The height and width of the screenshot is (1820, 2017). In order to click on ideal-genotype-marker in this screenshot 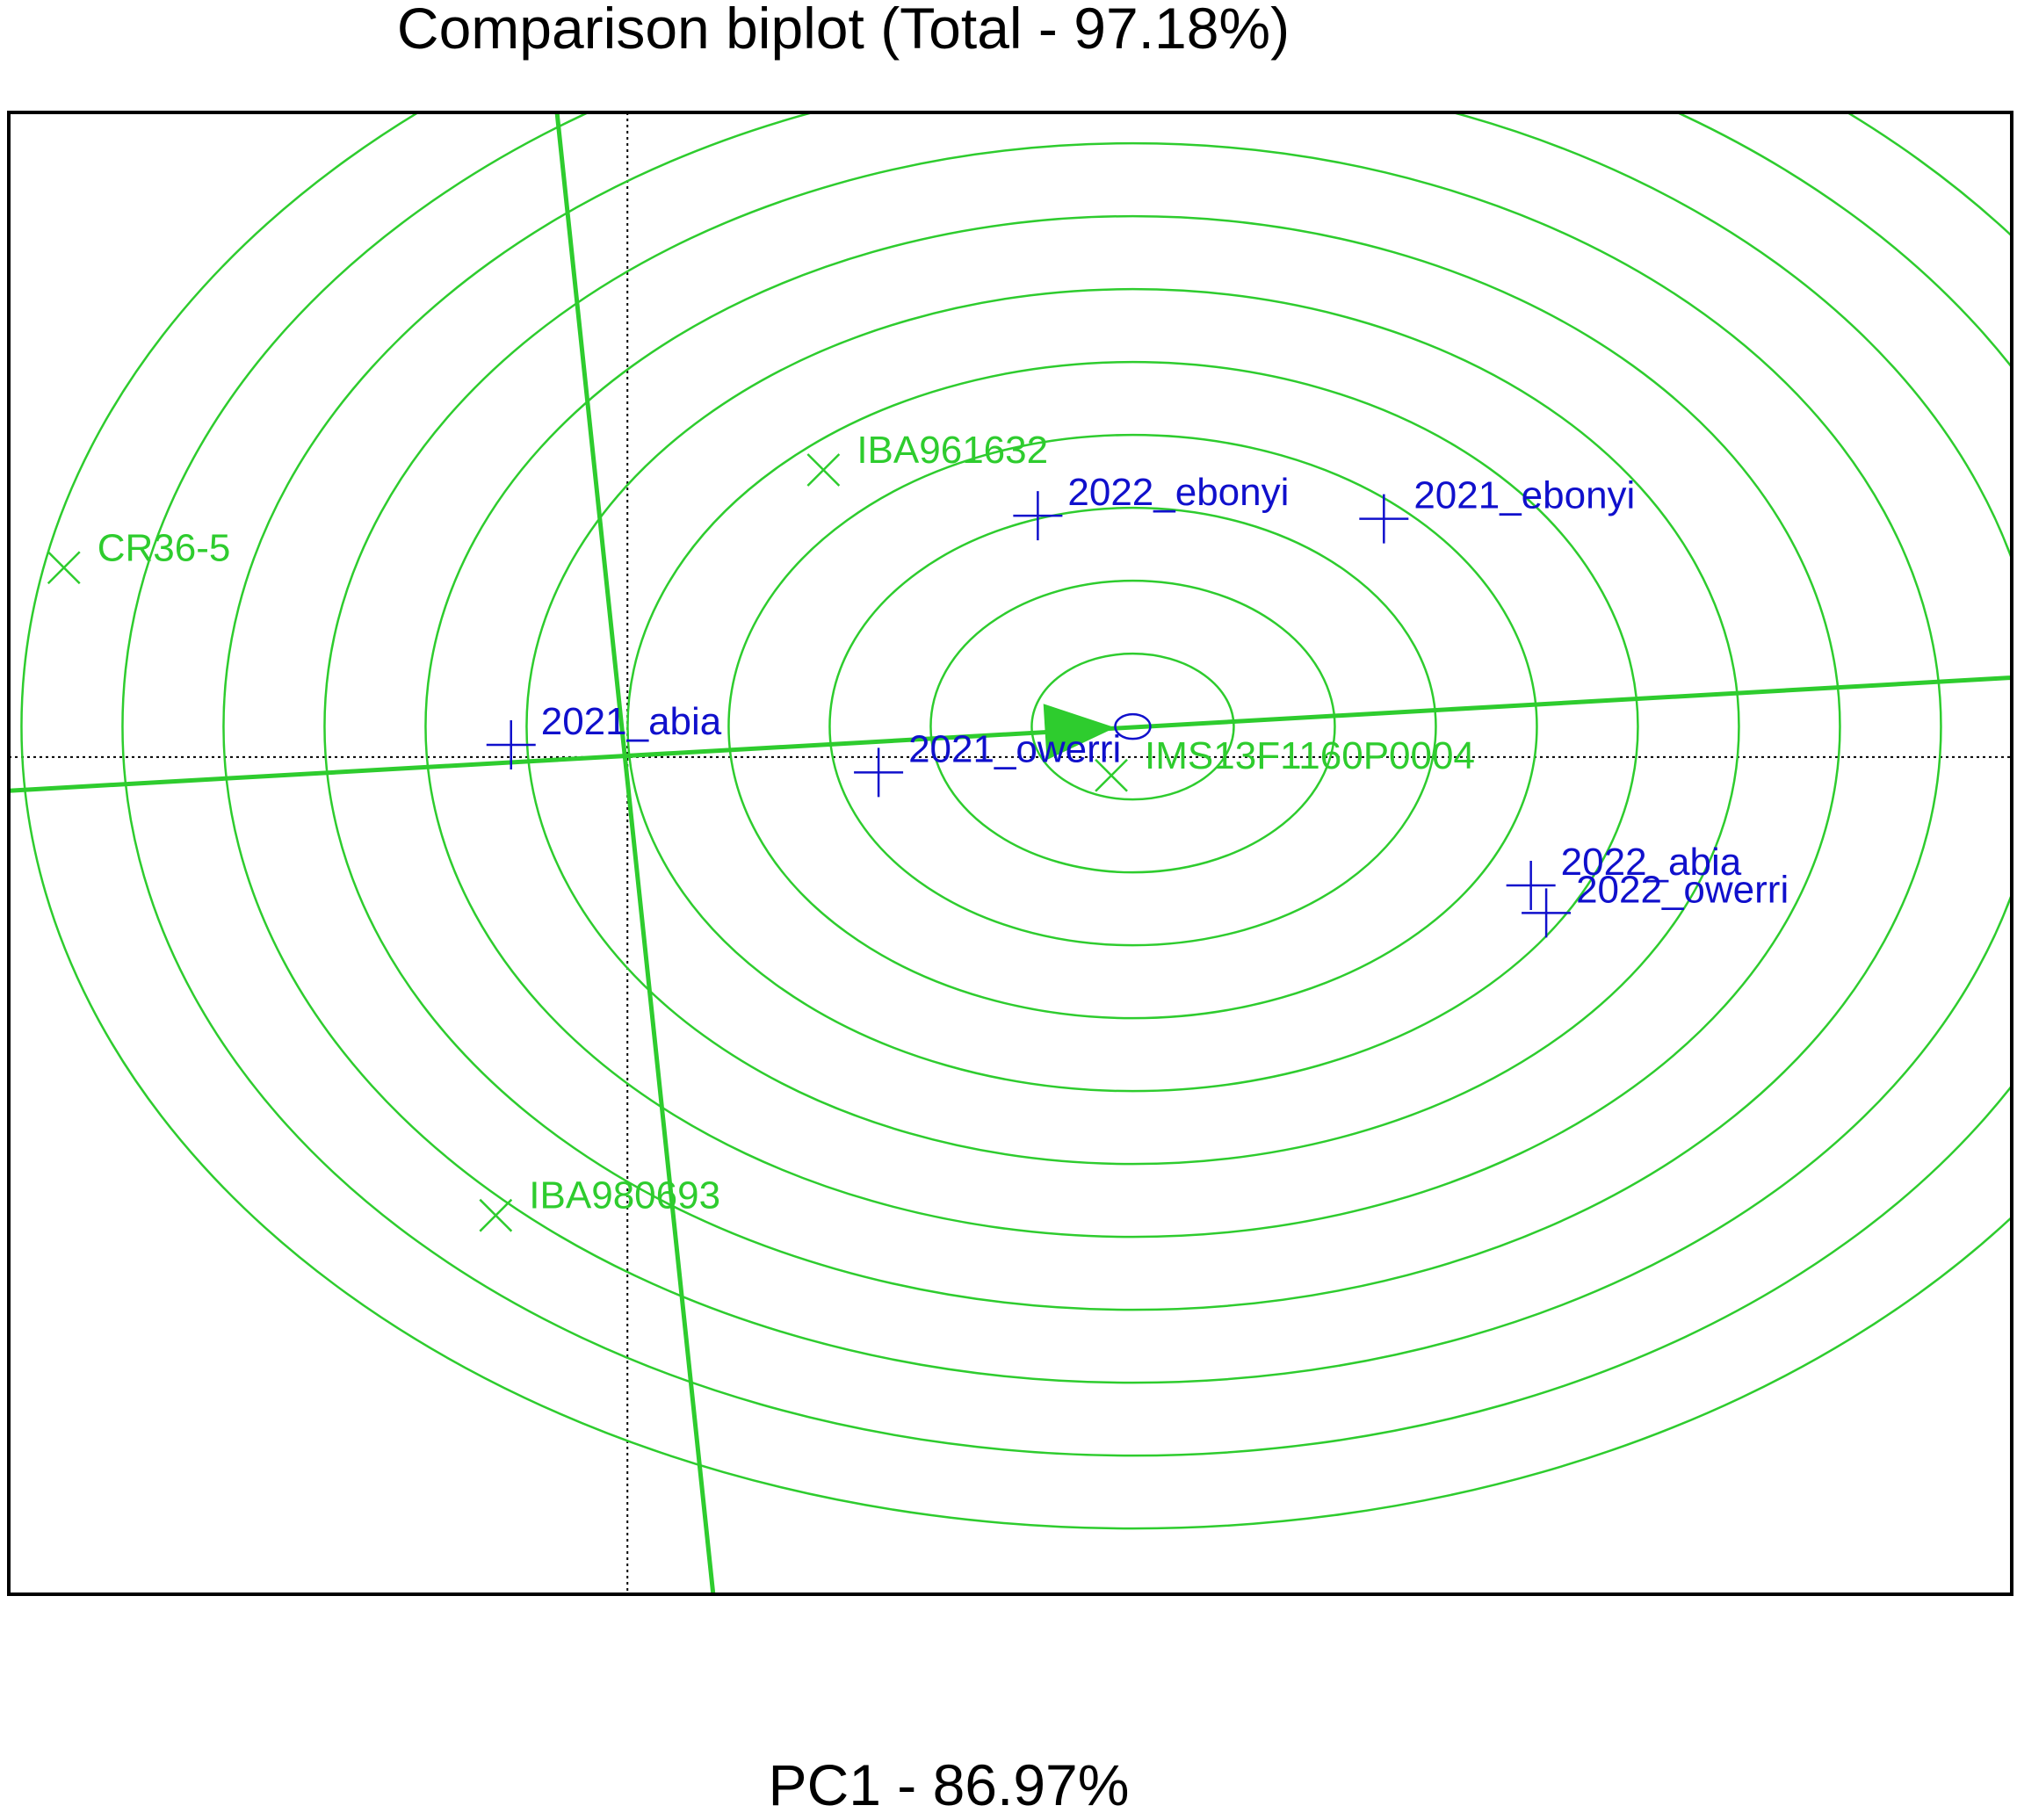, I will do `click(1133, 726)`.